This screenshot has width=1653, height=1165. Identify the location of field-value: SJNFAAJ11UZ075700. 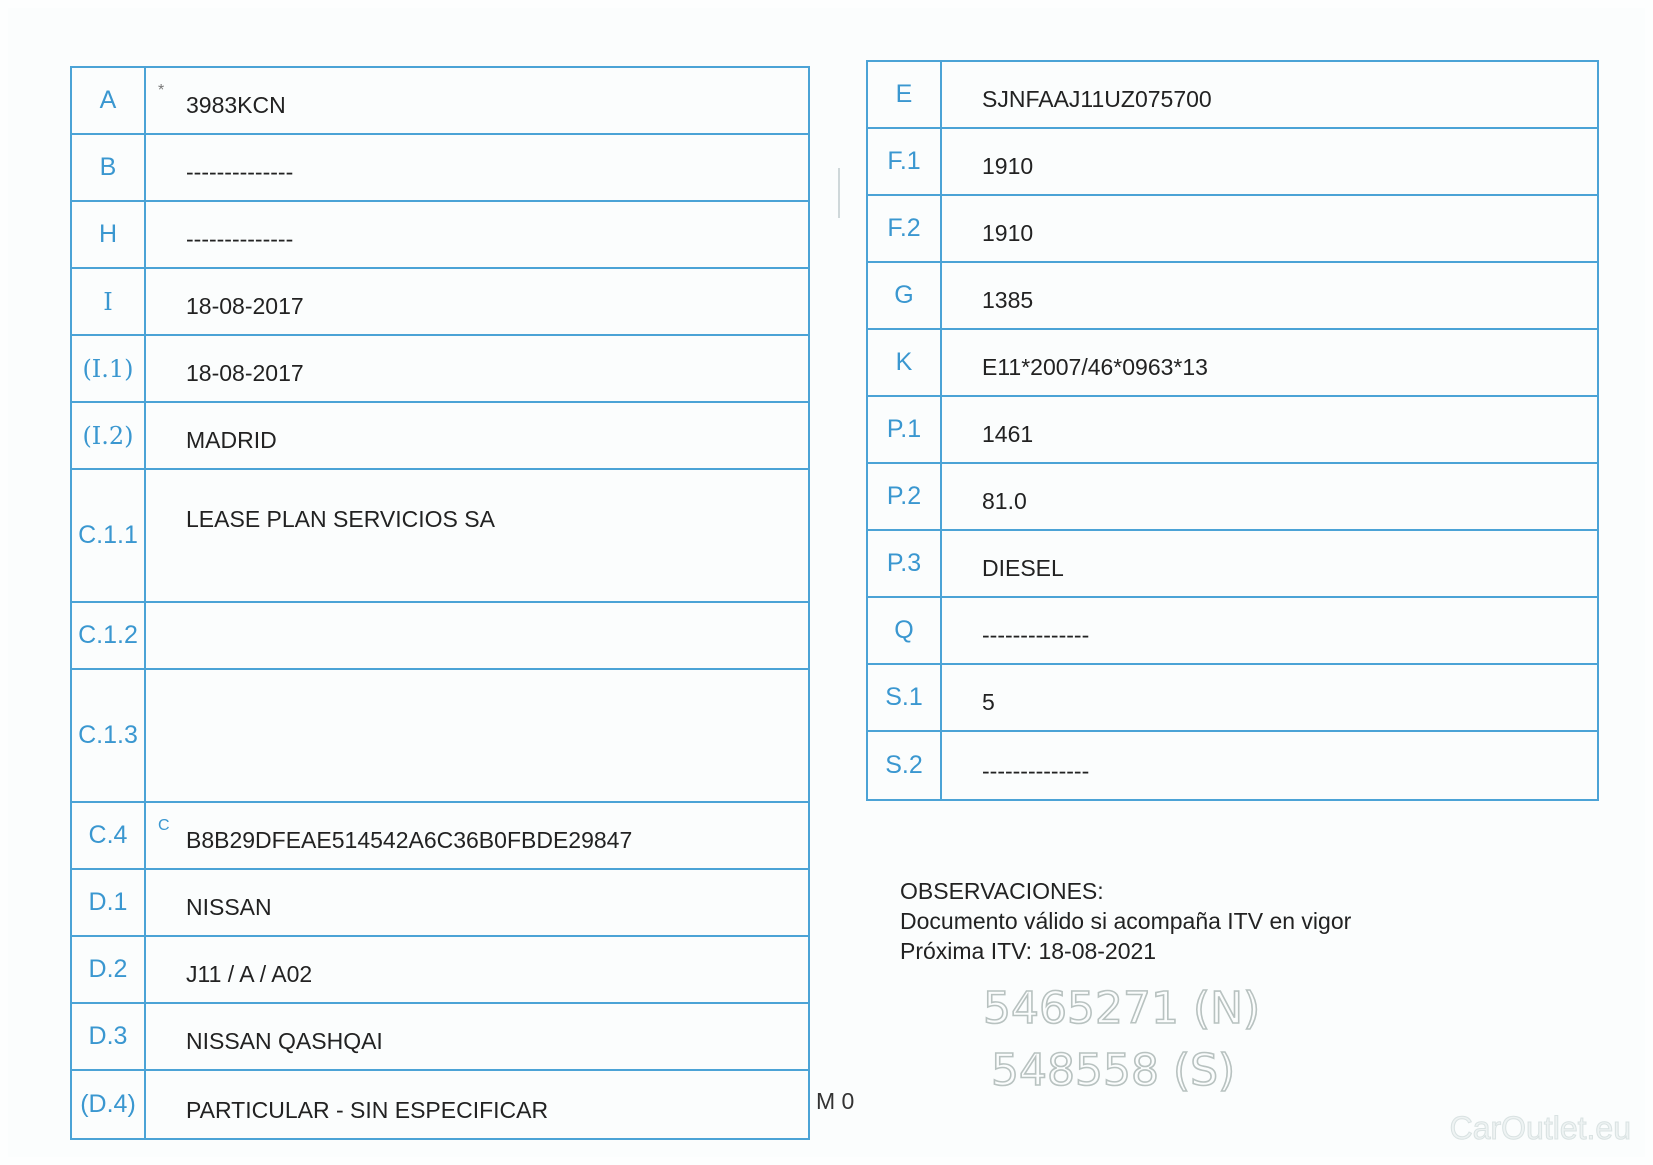
(1097, 99).